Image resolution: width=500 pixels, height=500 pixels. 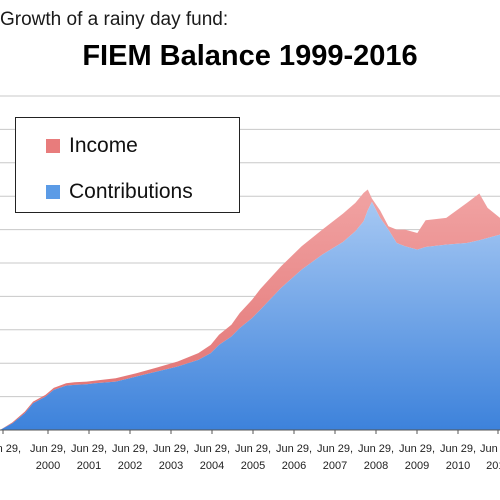 I want to click on x-tick-year-label: 2007, so click(x=335, y=466).